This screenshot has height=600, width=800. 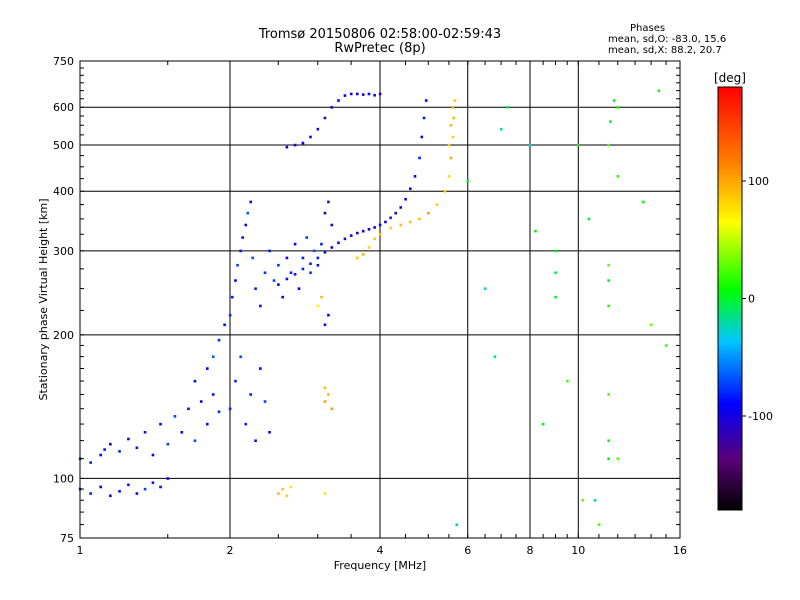 What do you see at coordinates (80, 550) in the screenshot?
I see `x-tick-label: 1` at bounding box center [80, 550].